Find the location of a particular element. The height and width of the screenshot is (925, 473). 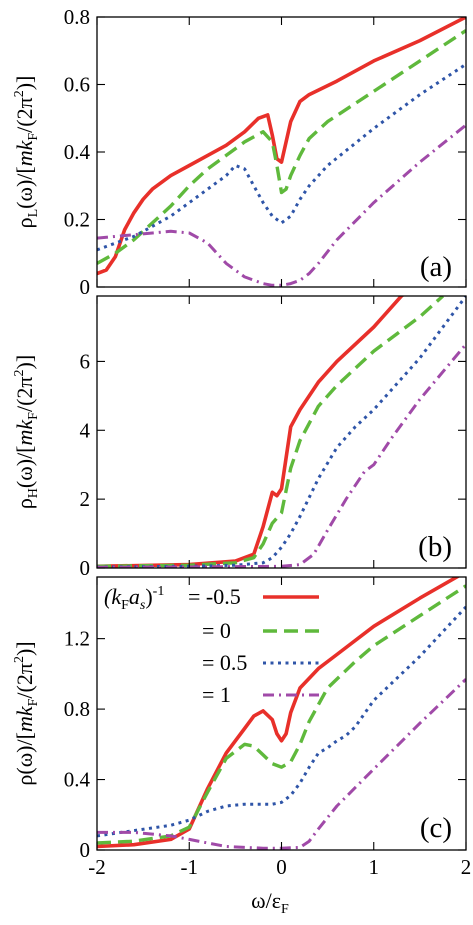

y-axis-title: ρH(ω)/[mkF/(2π2)] is located at coordinates (26, 432).